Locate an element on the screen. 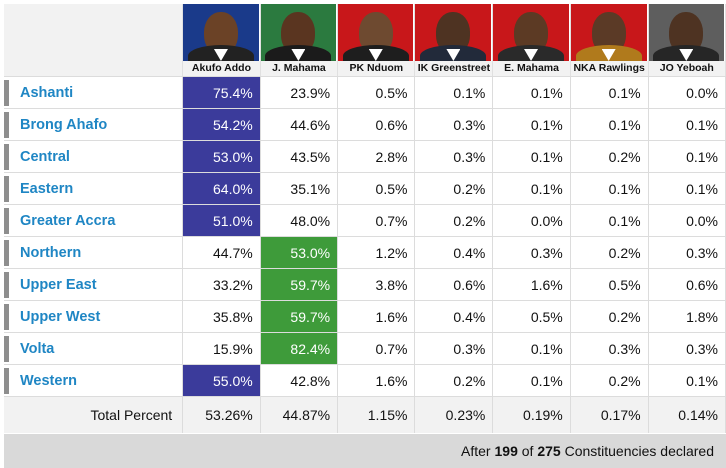 Image resolution: width=726 pixels, height=468 pixels. vote-share-cell: 2.8% is located at coordinates (377, 157).